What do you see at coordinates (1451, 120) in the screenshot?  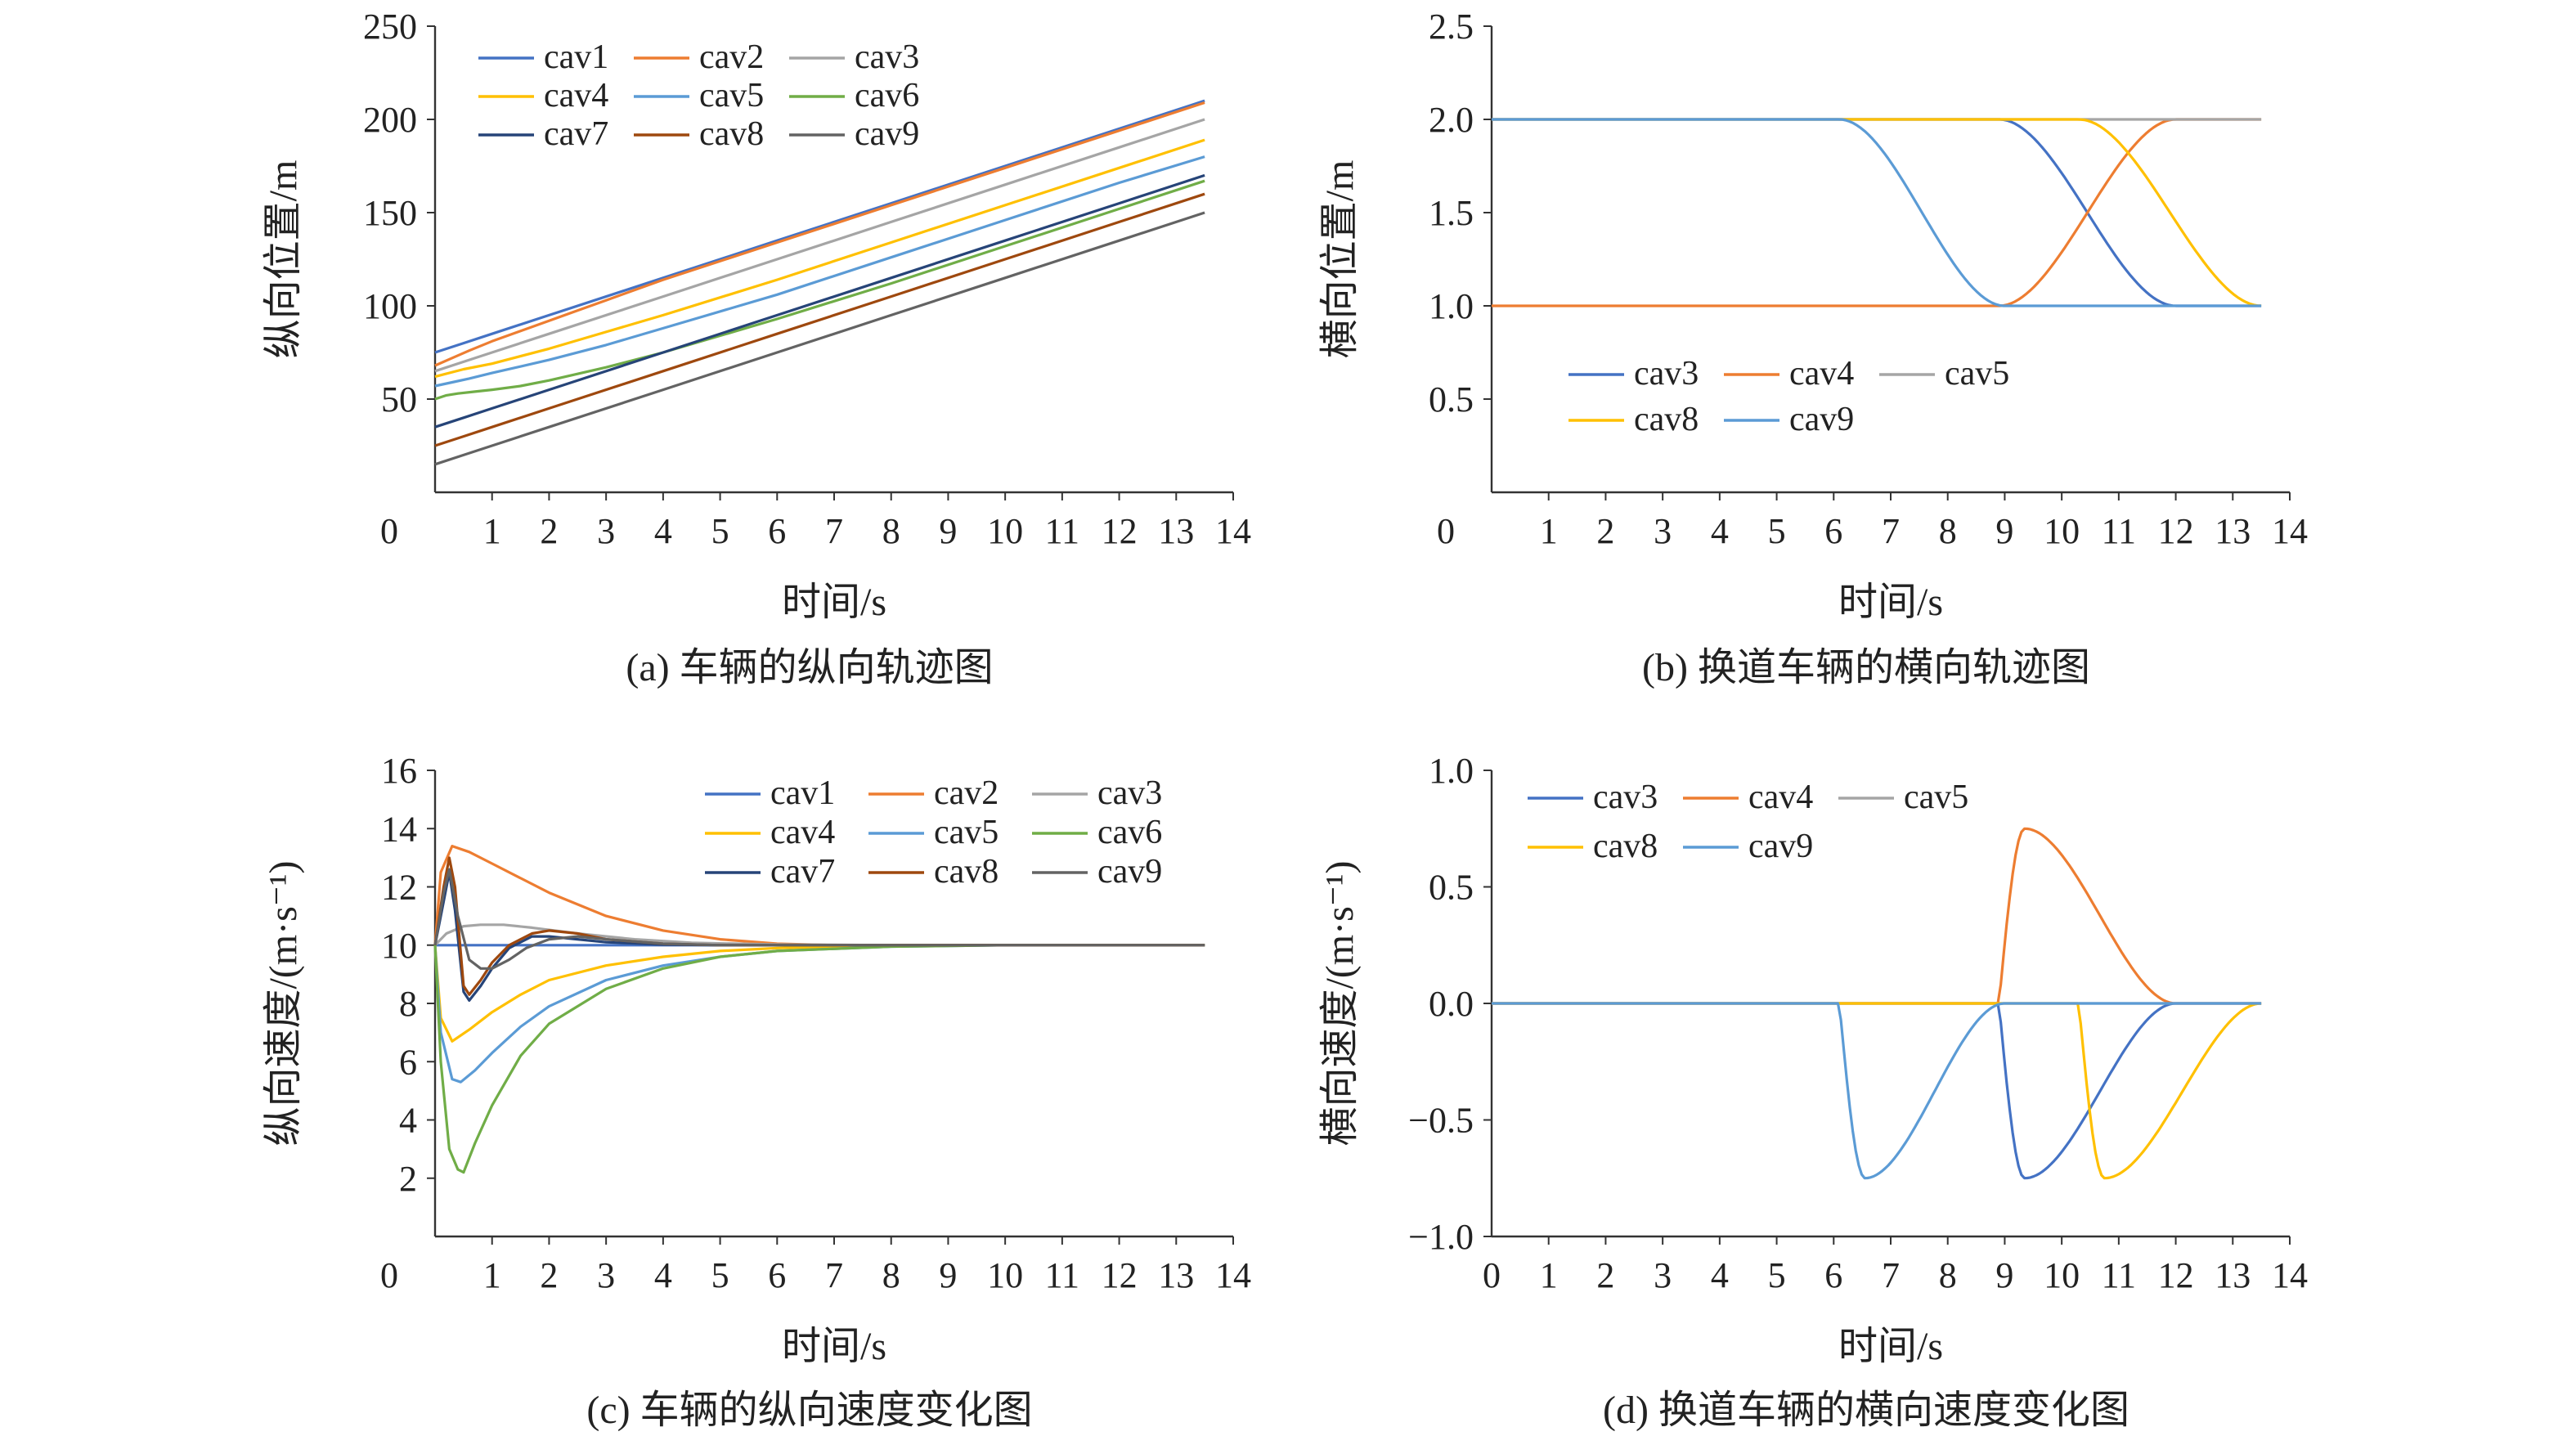 I see `y-tick-label: 2.0` at bounding box center [1451, 120].